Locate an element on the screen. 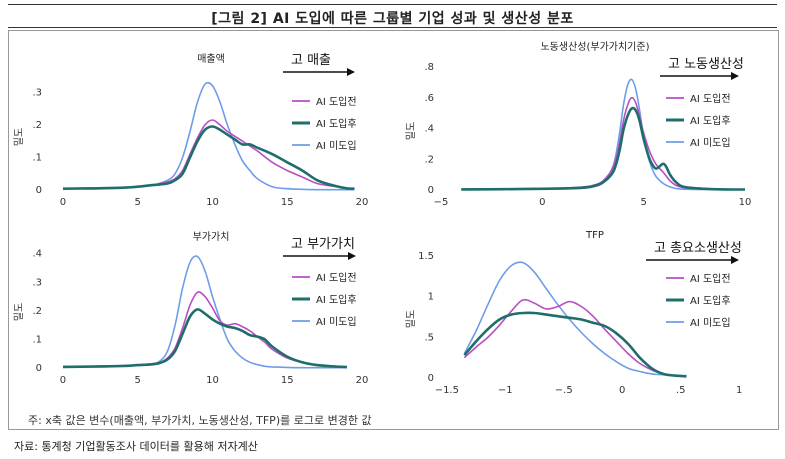 The image size is (785, 459). panel-2-y-tick-label: .2 is located at coordinates (37, 311).